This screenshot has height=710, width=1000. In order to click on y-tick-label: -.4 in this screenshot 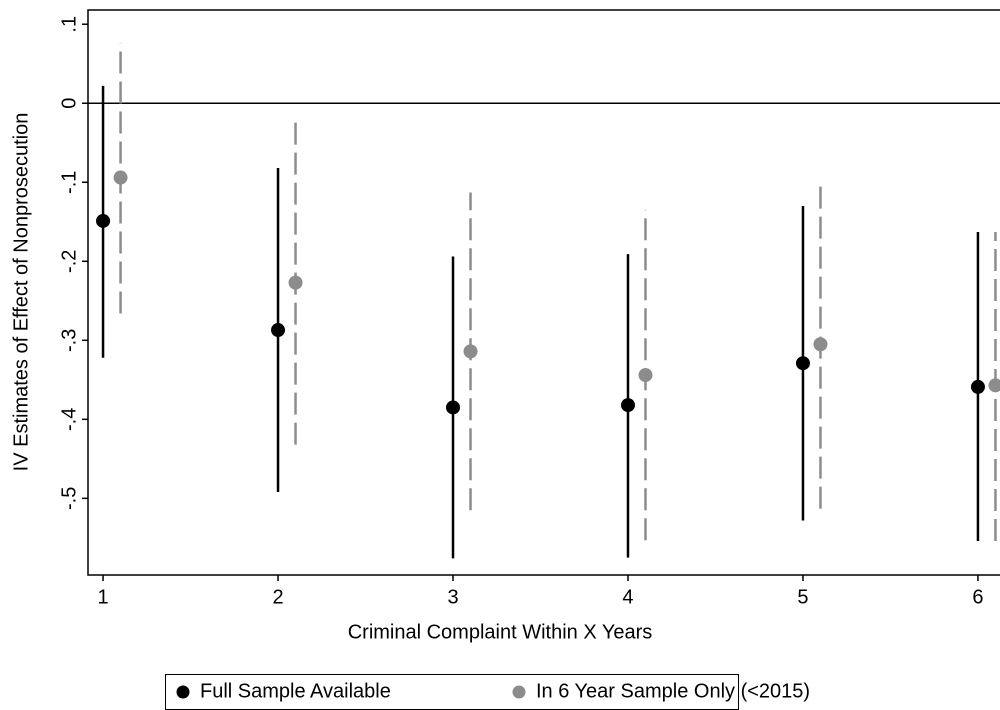, I will do `click(69, 419)`.